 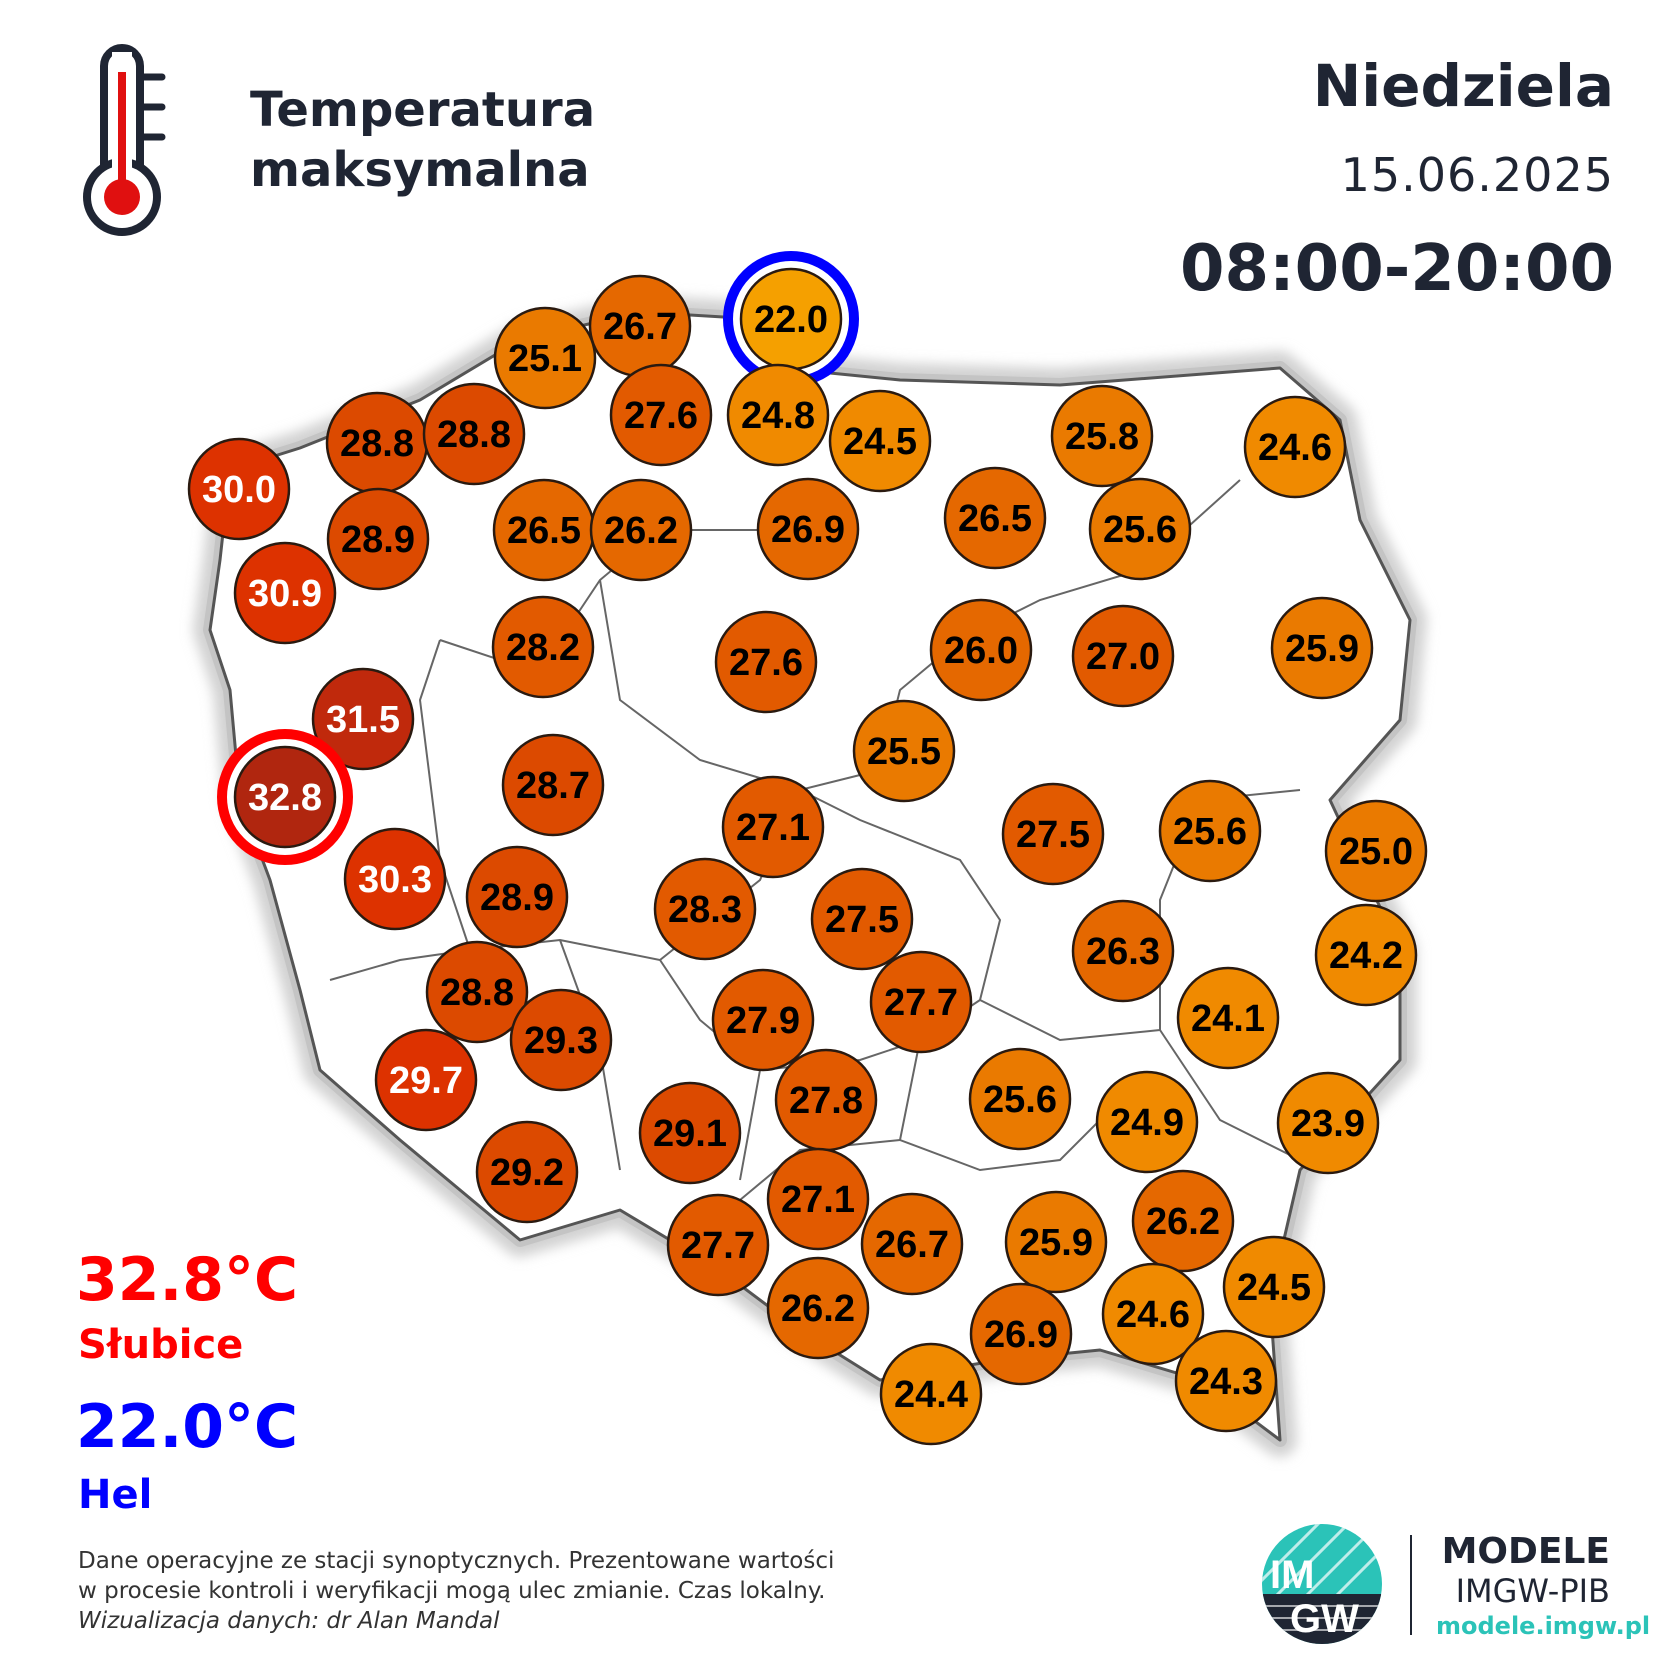 I want to click on max-temperature-value: 32.8°C, so click(x=187, y=1280).